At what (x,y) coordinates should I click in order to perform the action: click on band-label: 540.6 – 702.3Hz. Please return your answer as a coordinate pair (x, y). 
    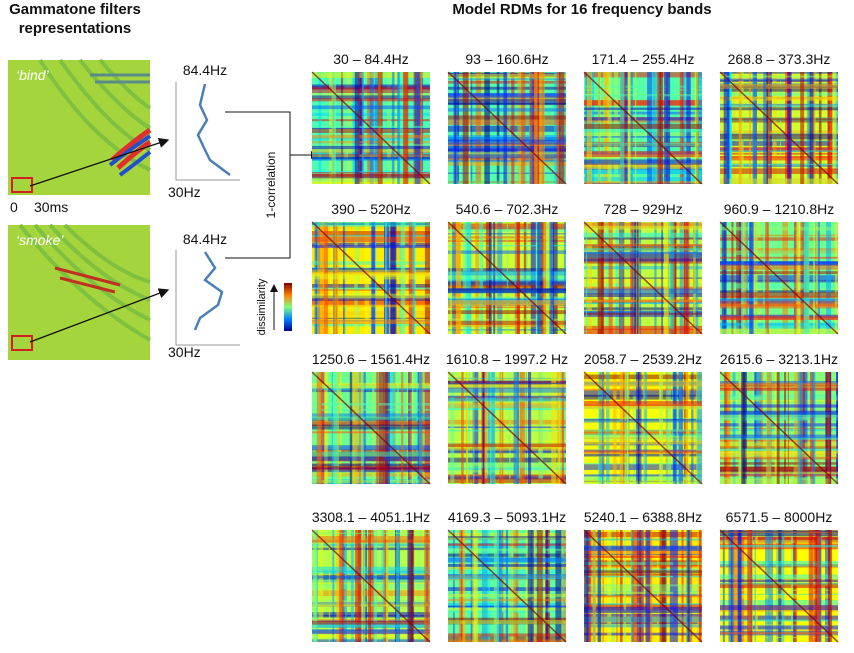
    Looking at the image, I should click on (507, 209).